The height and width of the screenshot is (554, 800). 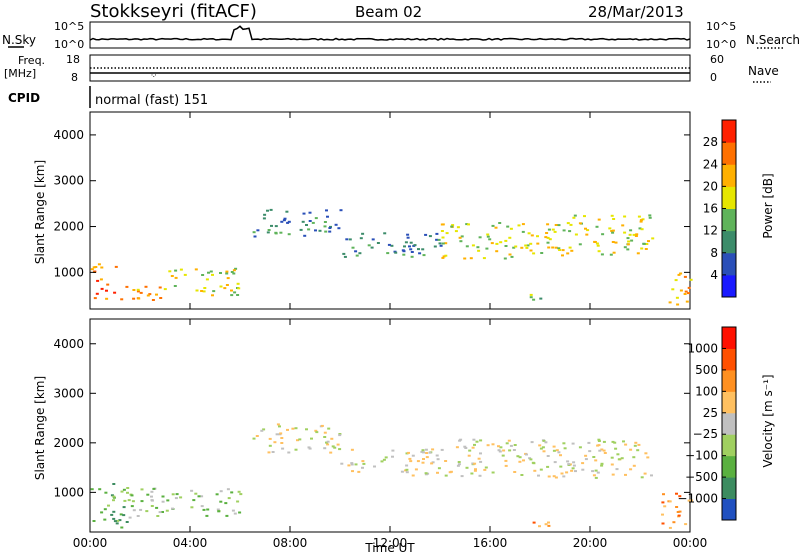 I want to click on velocity-colorbar-tick-label: 500, so click(x=706, y=370).